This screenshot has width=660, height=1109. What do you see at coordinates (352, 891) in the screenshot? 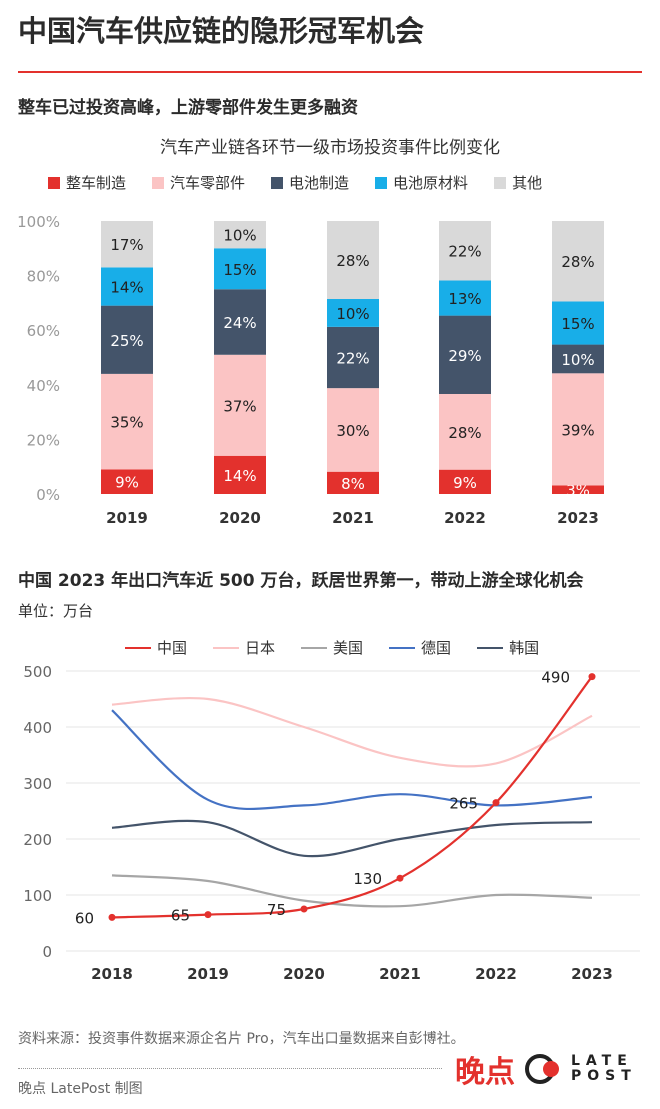
I see `series-line-美国` at bounding box center [352, 891].